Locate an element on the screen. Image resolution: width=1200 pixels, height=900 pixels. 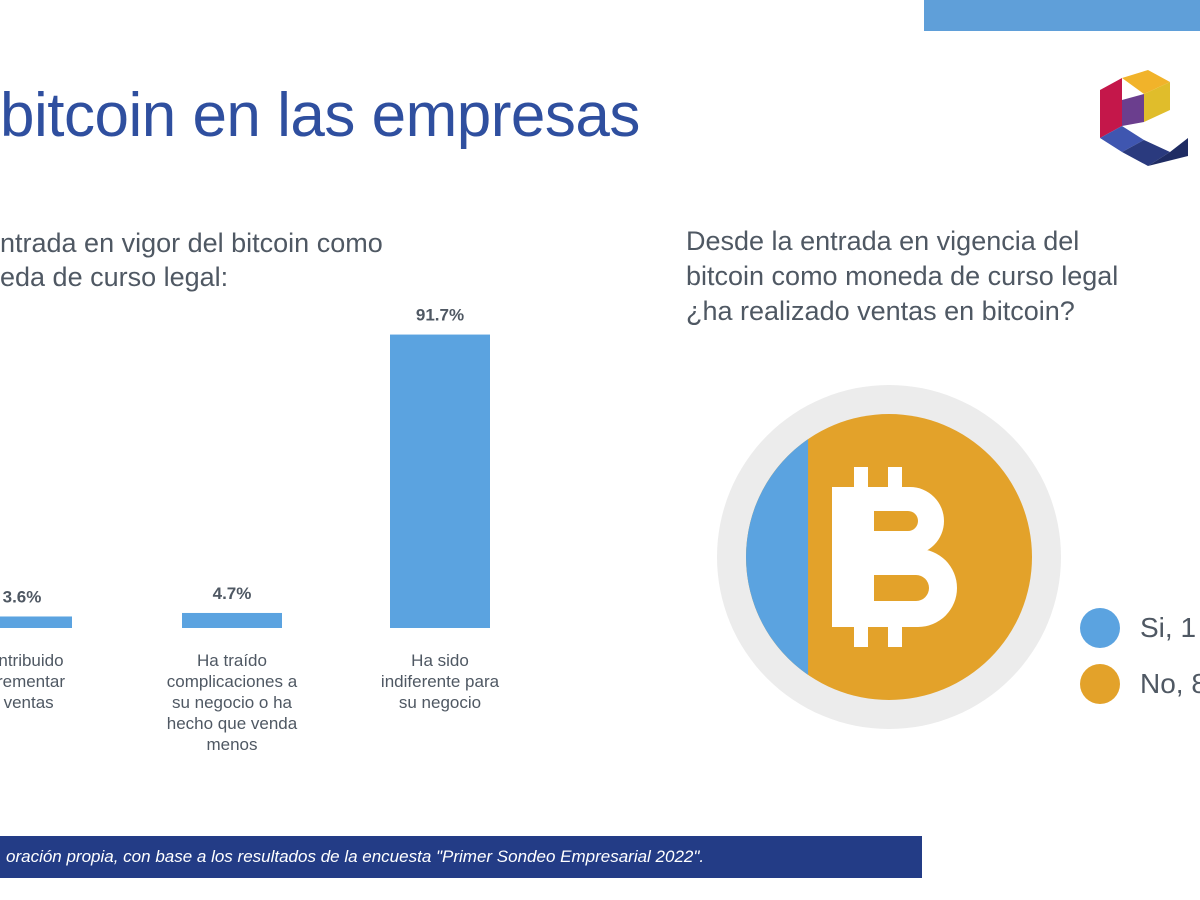
bar-category-label-line: Ha sido is located at coordinates (440, 660).